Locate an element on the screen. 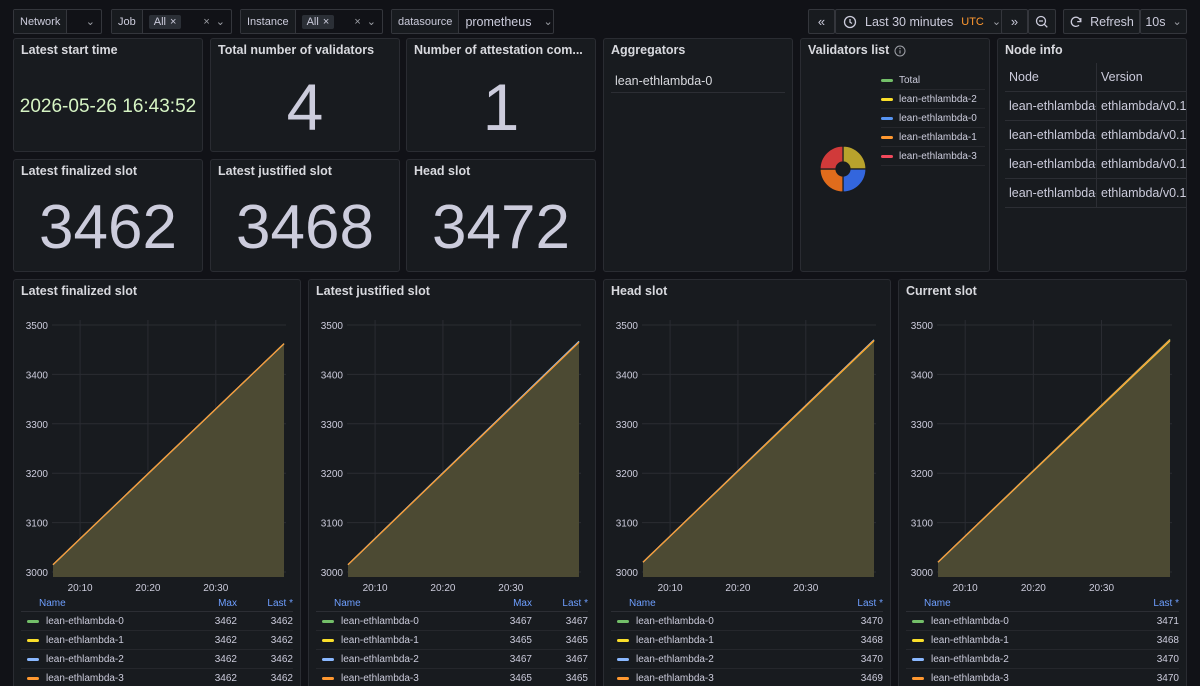 The width and height of the screenshot is (1200, 686). legend-item: lean-ethlambda-3 is located at coordinates (933, 156).